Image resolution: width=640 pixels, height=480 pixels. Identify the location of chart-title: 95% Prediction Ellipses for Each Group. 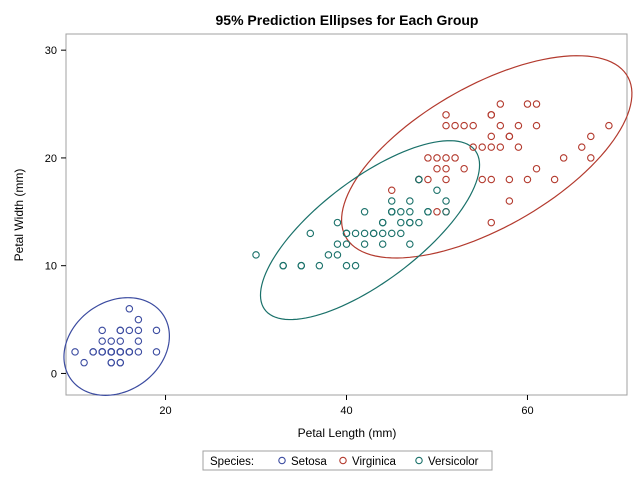
(347, 20).